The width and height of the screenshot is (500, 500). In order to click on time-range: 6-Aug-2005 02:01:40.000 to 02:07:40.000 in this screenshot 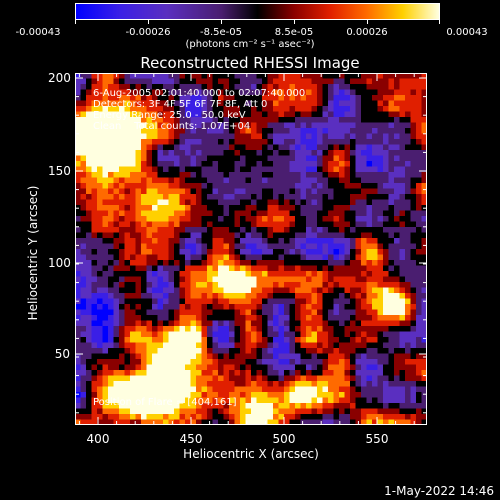, I will do `click(199, 93)`.